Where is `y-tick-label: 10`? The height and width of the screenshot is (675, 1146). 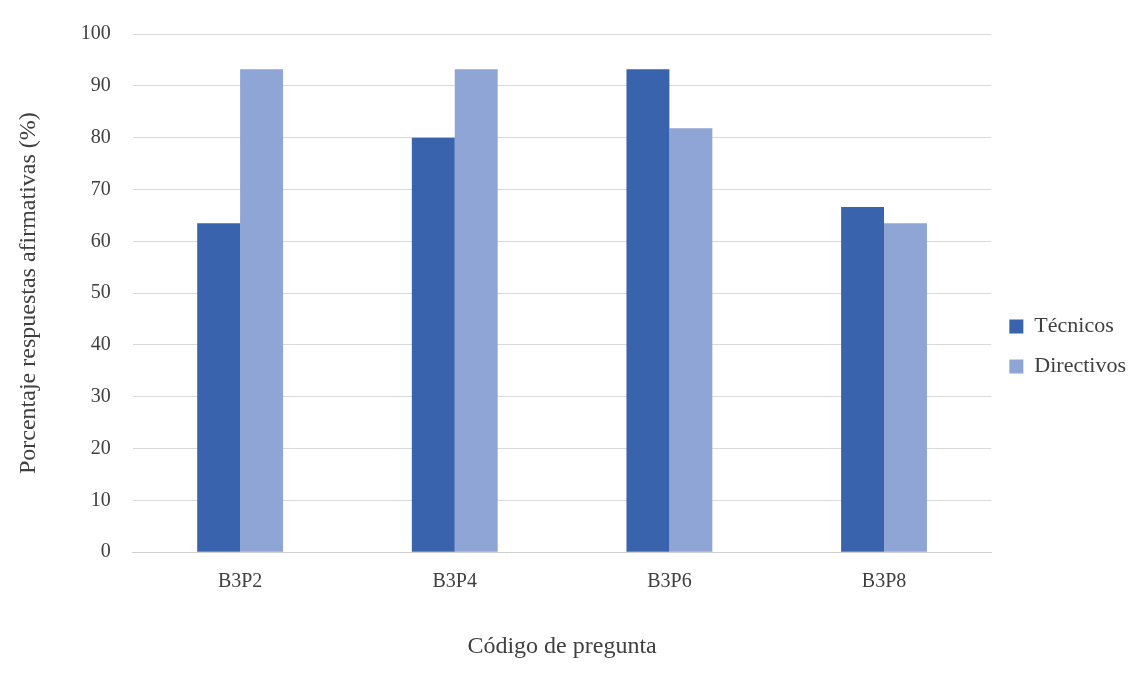 y-tick-label: 10 is located at coordinates (100, 498).